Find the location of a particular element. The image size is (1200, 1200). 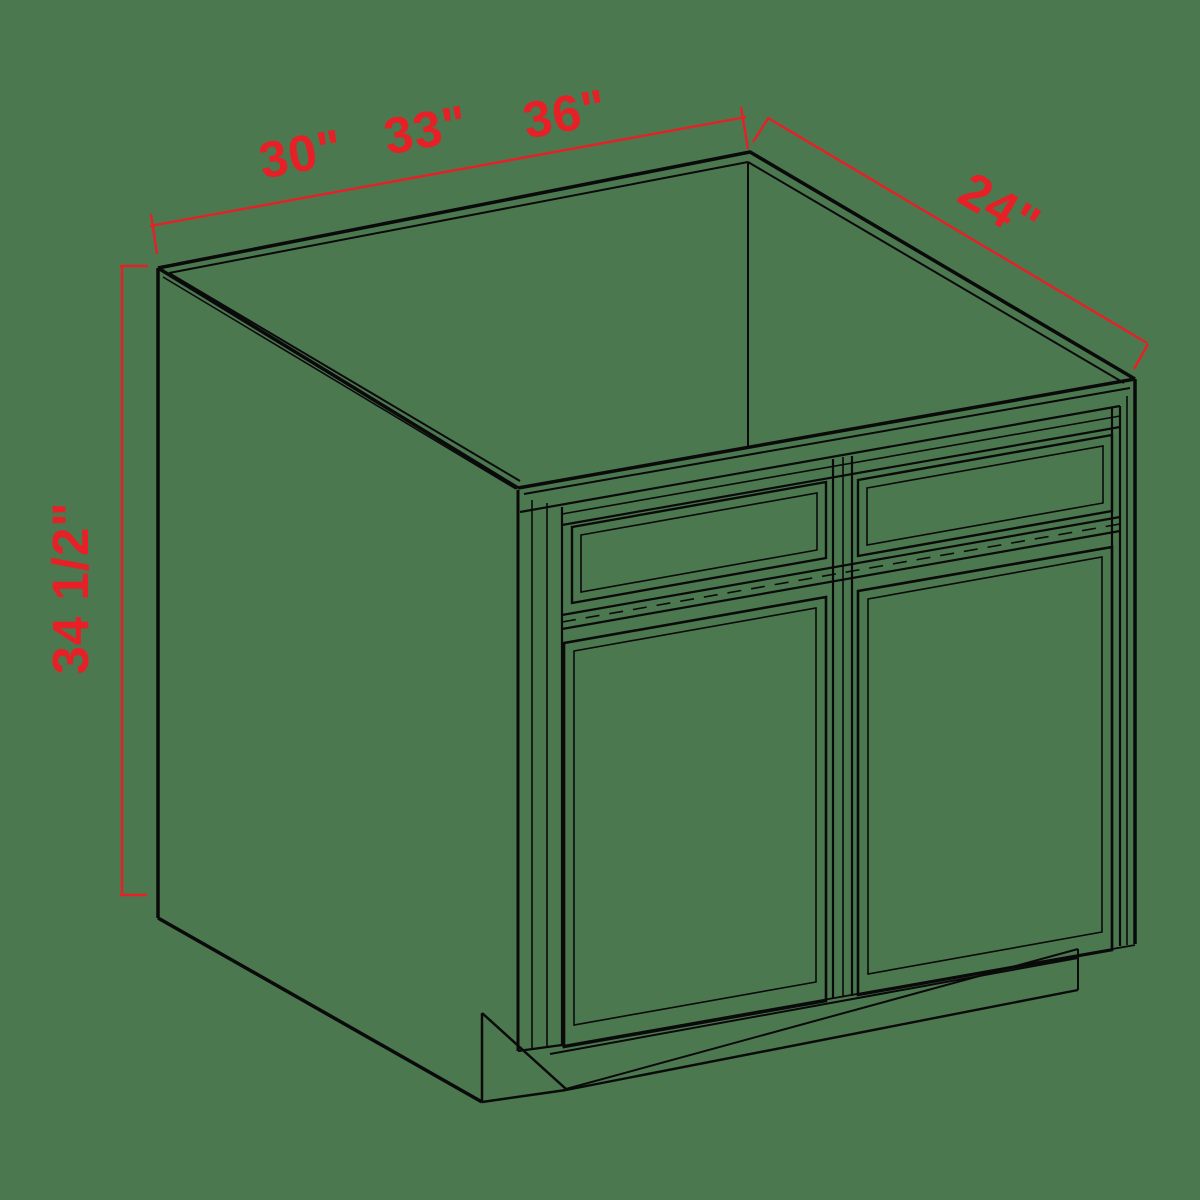

width-label-36: 36" is located at coordinates (564, 113).